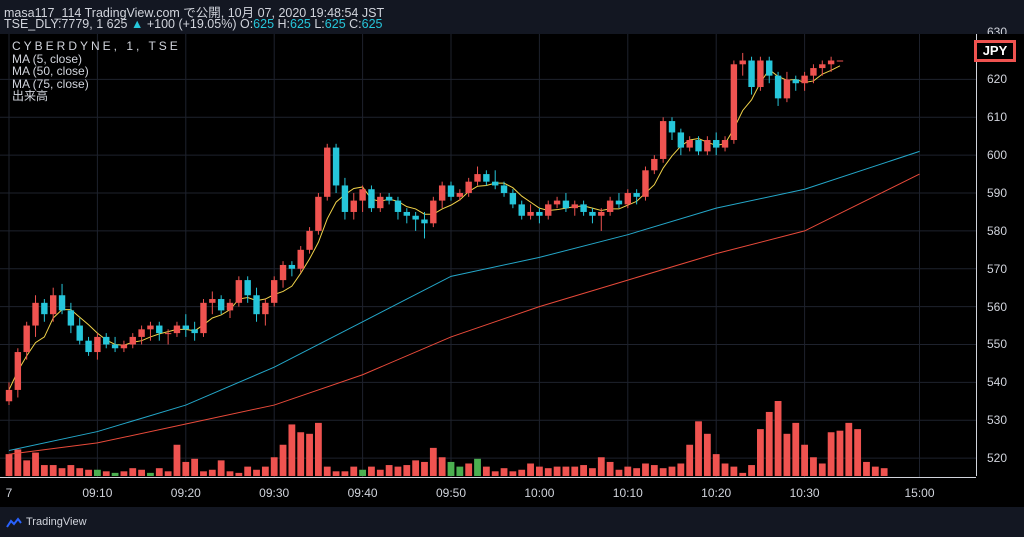  What do you see at coordinates (50, 83) in the screenshot?
I see `legend-ma75: MA (75, close)` at bounding box center [50, 83].